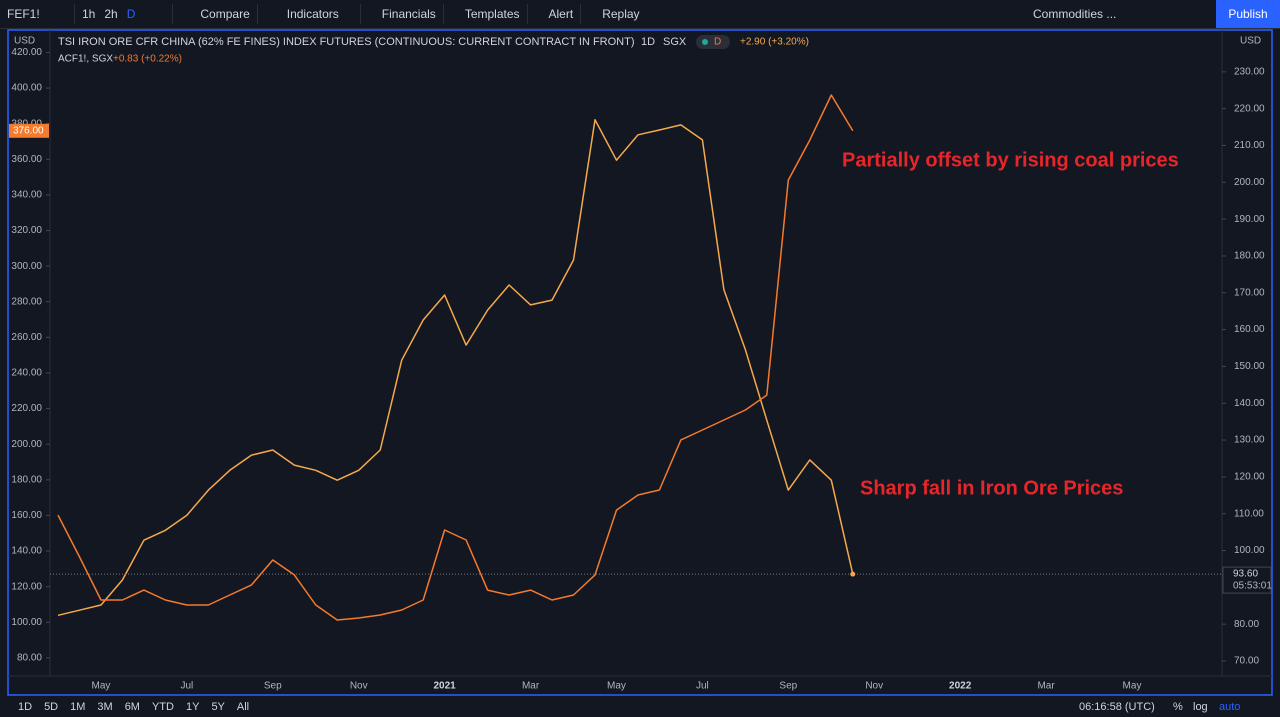 The width and height of the screenshot is (1280, 717). Describe the element at coordinates (26, 88) in the screenshot. I see `y-tick-label: 400.00` at that location.